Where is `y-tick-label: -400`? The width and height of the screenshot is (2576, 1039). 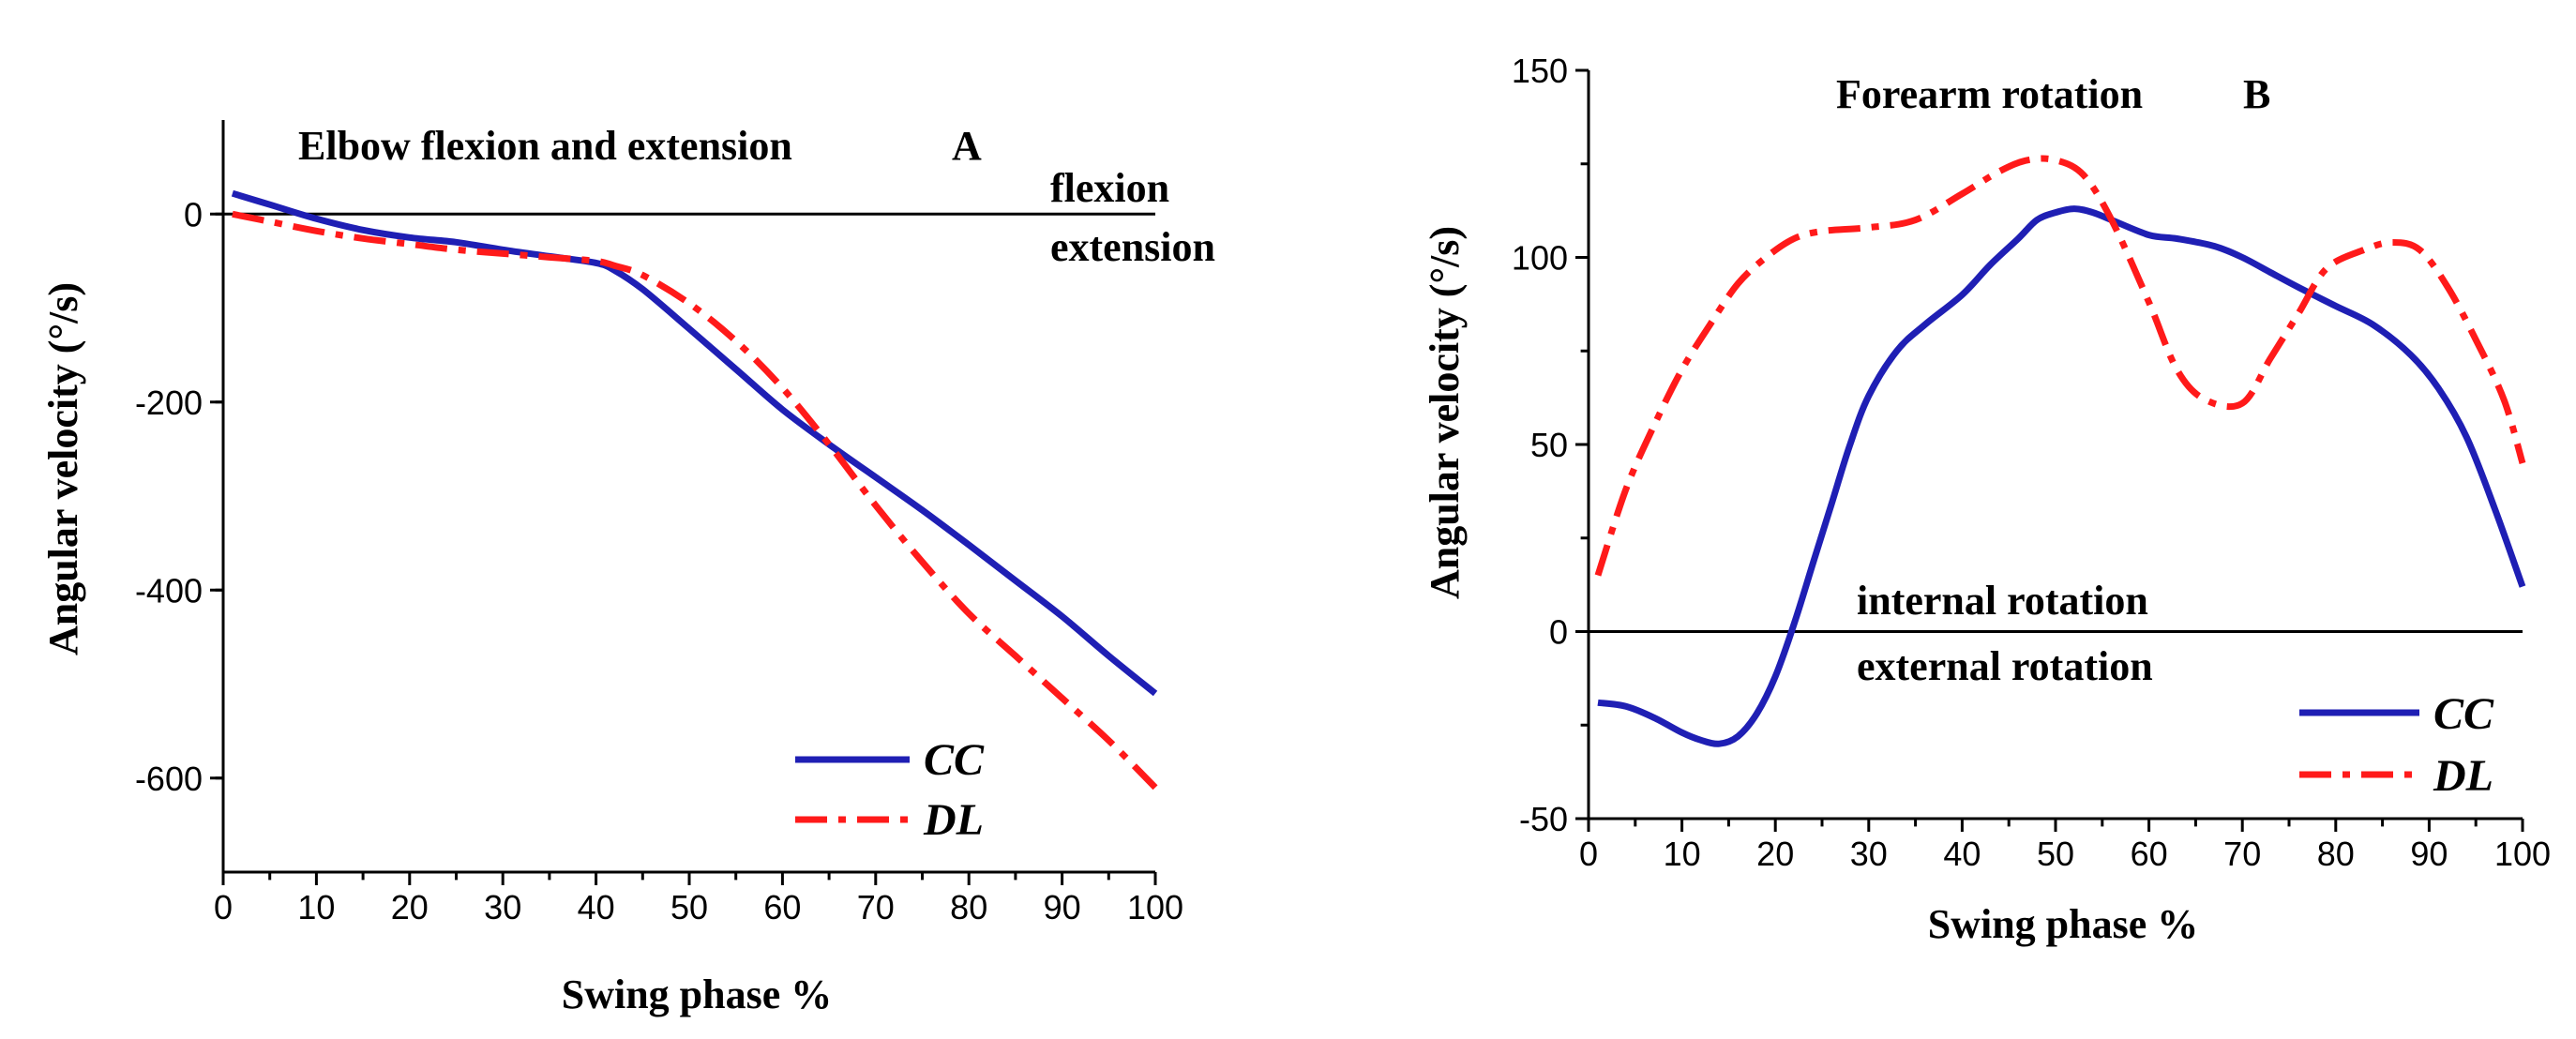 y-tick-label: -400 is located at coordinates (169, 590).